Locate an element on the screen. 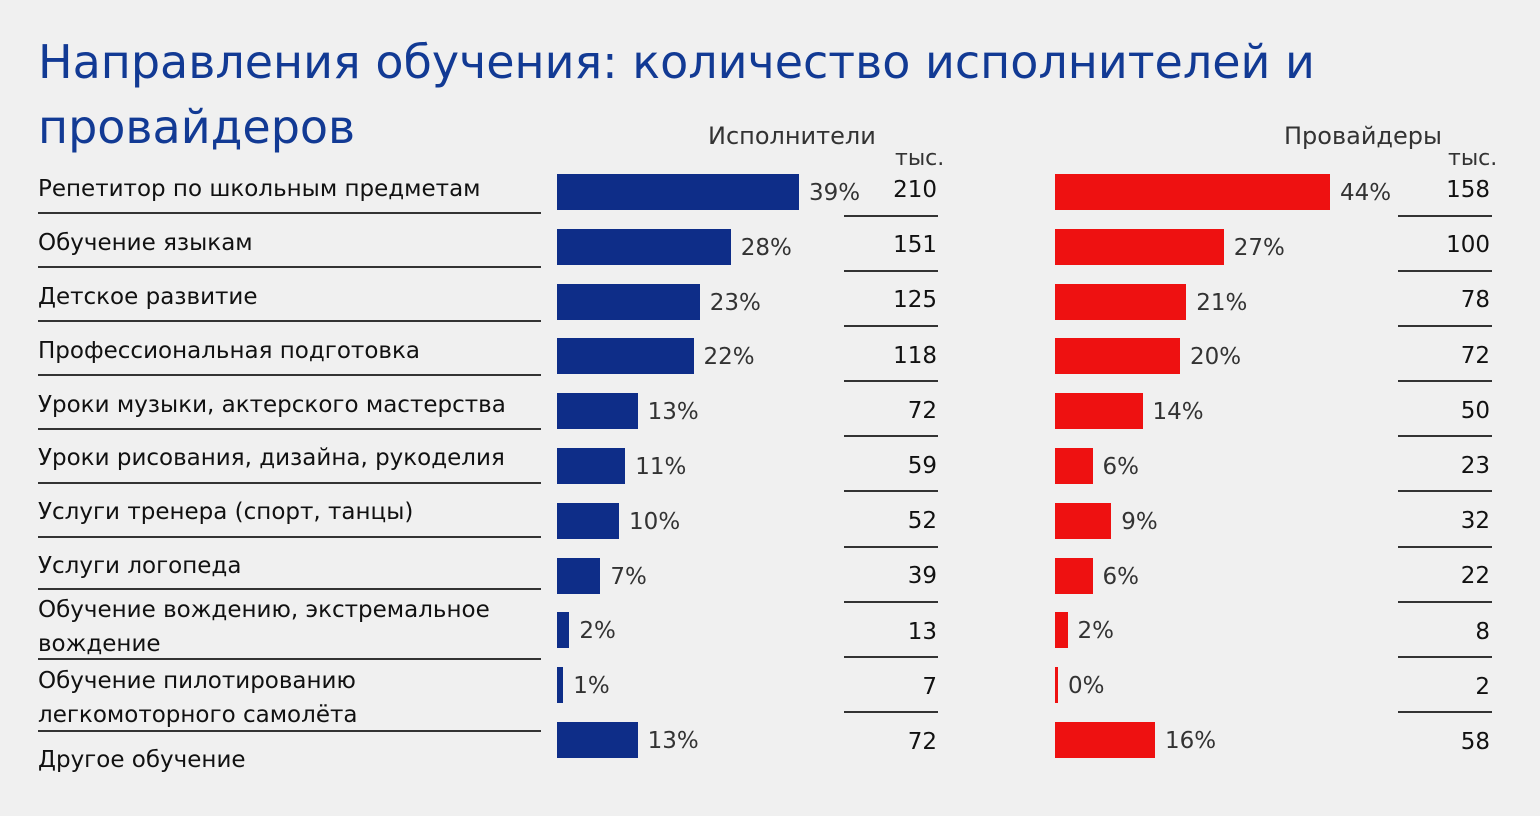 The height and width of the screenshot is (816, 1540). count-value-performers: 210 is located at coordinates (915, 190).